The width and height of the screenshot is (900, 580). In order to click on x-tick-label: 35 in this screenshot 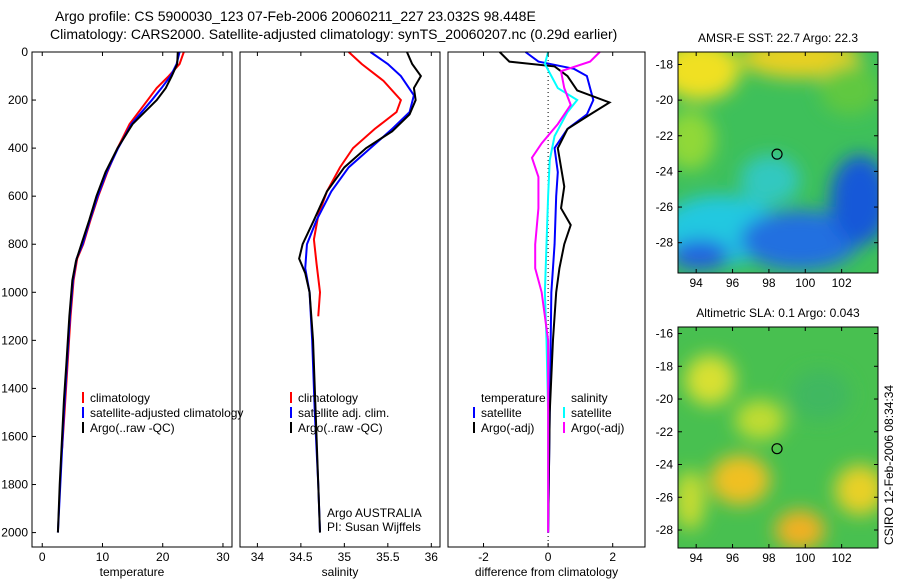, I will do `click(345, 557)`.